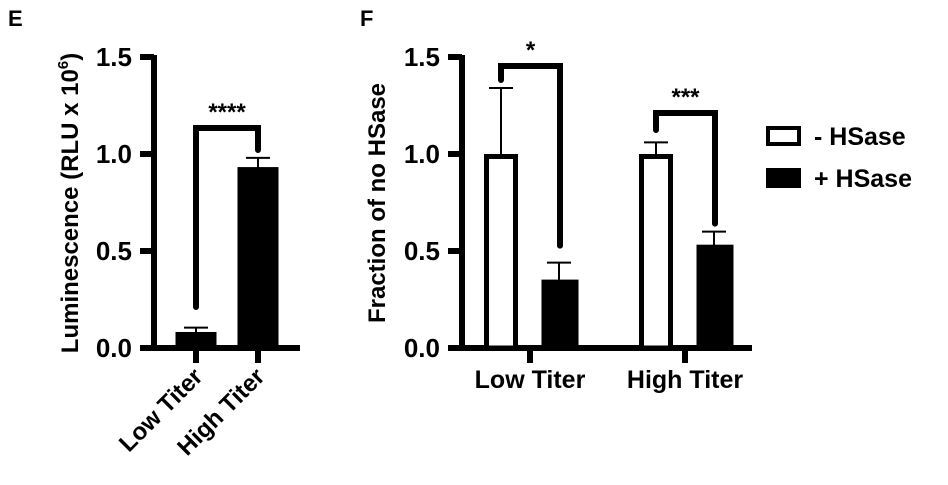  Describe the element at coordinates (783, 136) in the screenshot. I see `legend-swatch-minus-hsase` at that location.